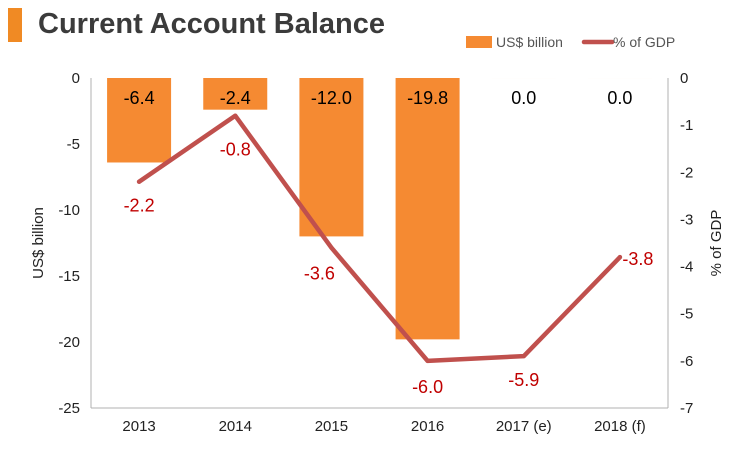 The image size is (750, 450). What do you see at coordinates (529, 42) in the screenshot?
I see `legend-label-bar: US$ billion` at bounding box center [529, 42].